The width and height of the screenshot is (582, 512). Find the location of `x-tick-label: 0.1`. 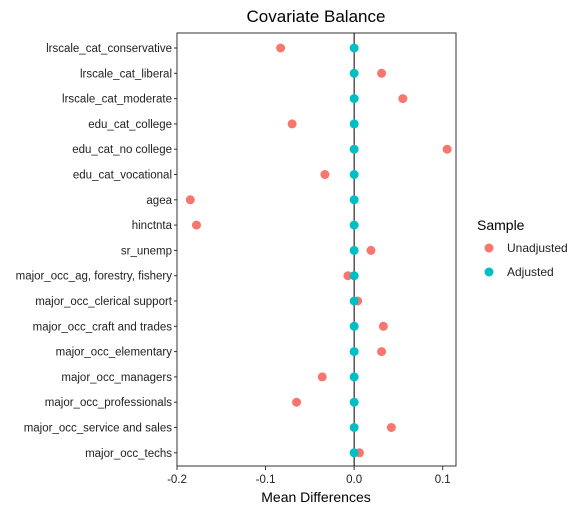

x-tick-label: 0.1 is located at coordinates (443, 480).